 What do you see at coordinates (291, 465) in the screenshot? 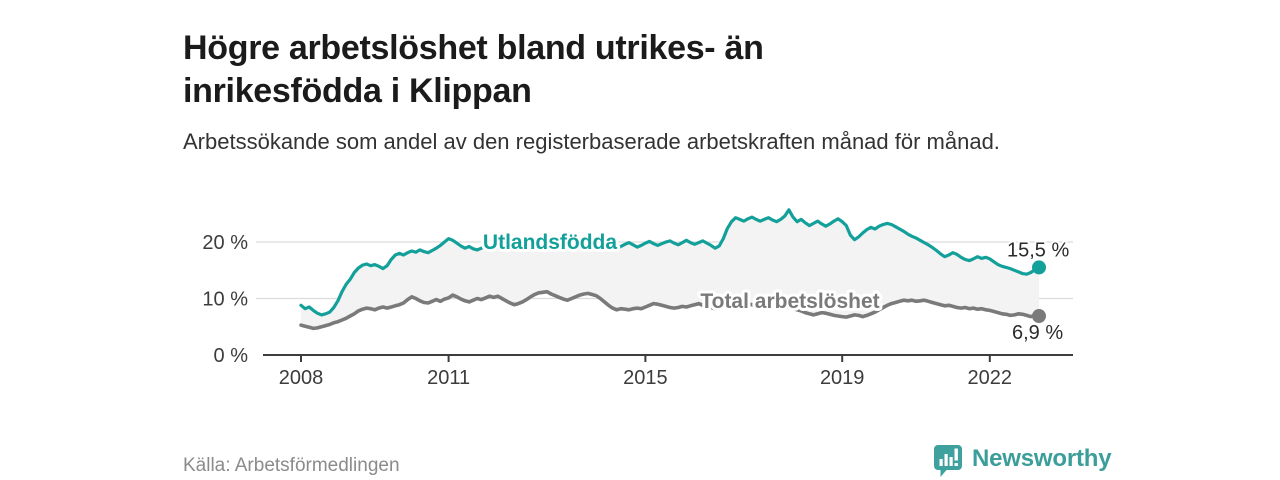
I see `source-caption: Källa: Arbetsförmedlingen` at bounding box center [291, 465].